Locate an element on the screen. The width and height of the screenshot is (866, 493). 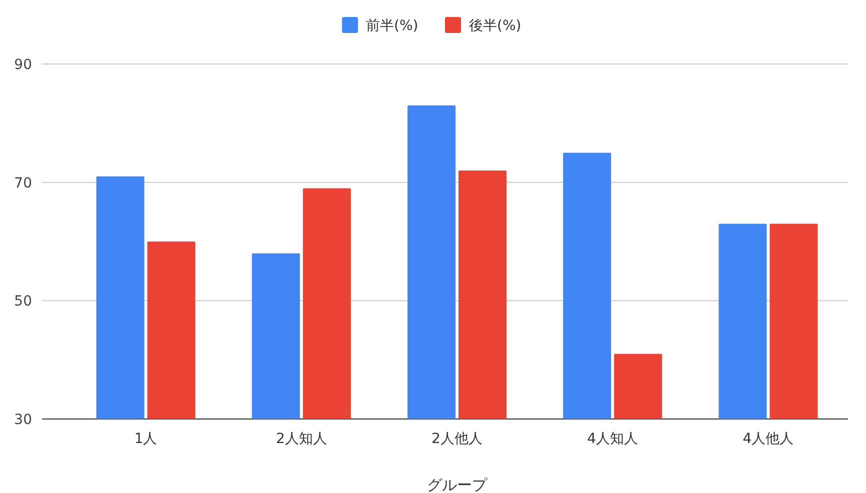
y-tick-label: 30 is located at coordinates (23, 420).